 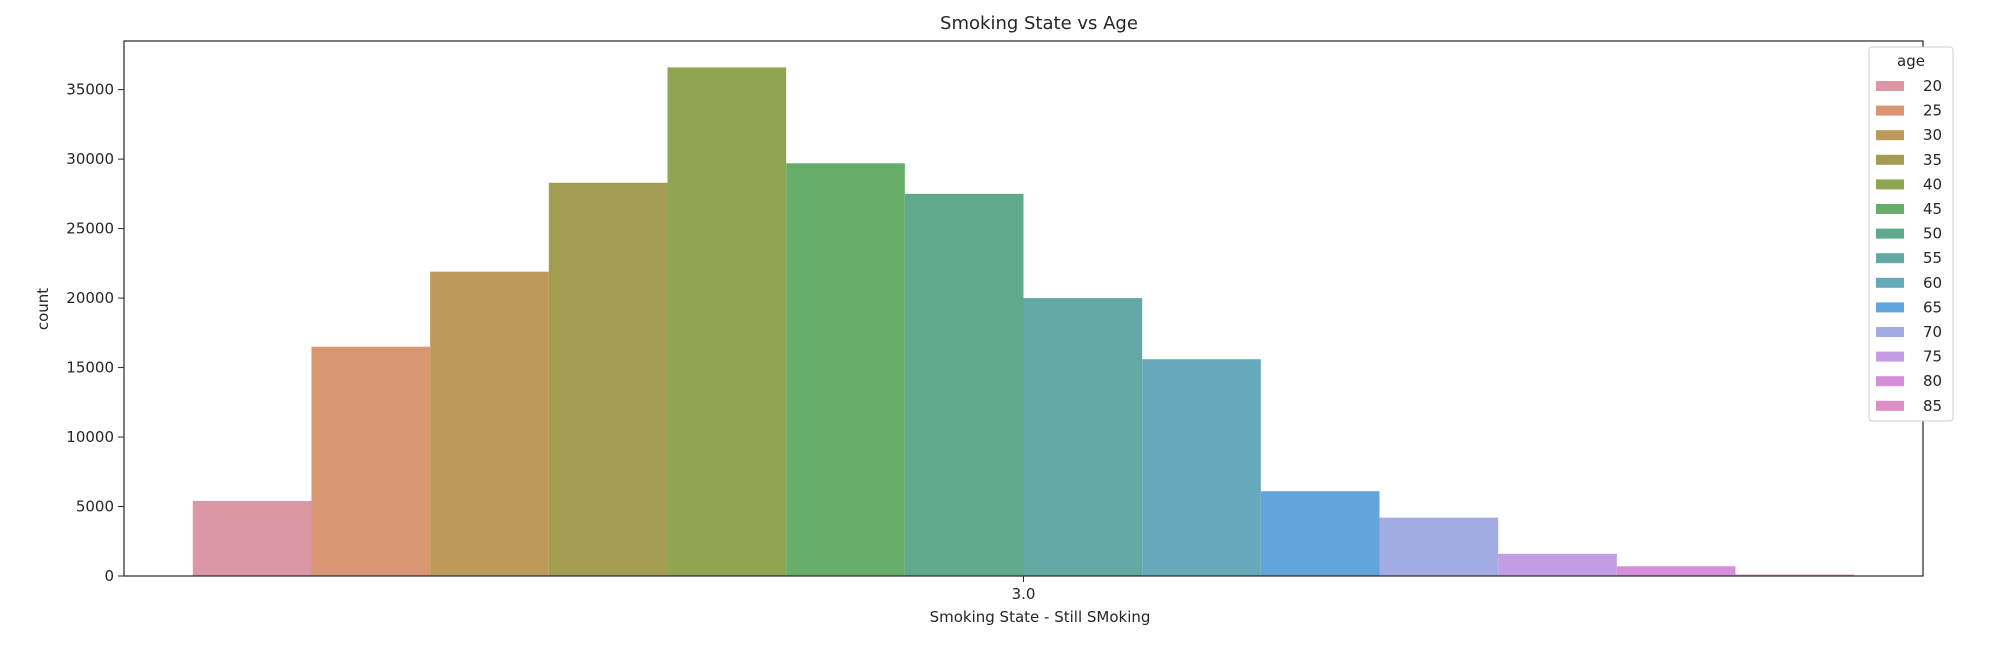 I want to click on y-tick-label: 15000, so click(x=90, y=368).